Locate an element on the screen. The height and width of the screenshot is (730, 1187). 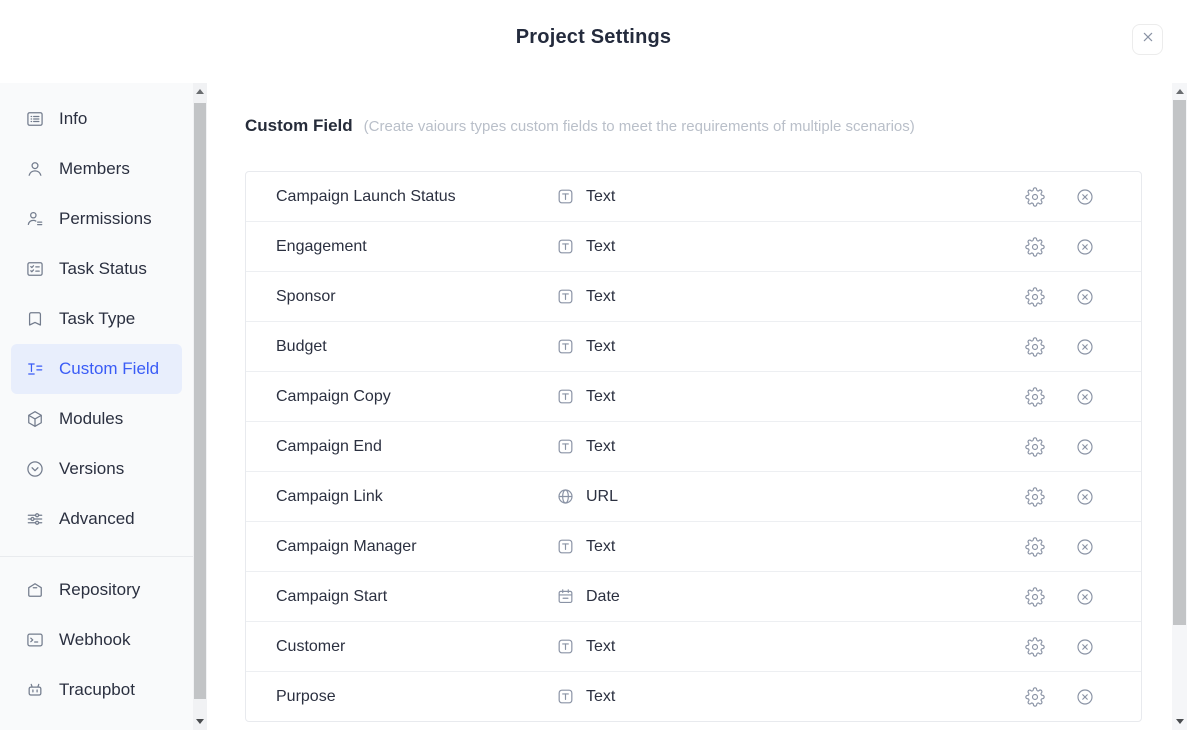
modules-icon is located at coordinates (35, 419).